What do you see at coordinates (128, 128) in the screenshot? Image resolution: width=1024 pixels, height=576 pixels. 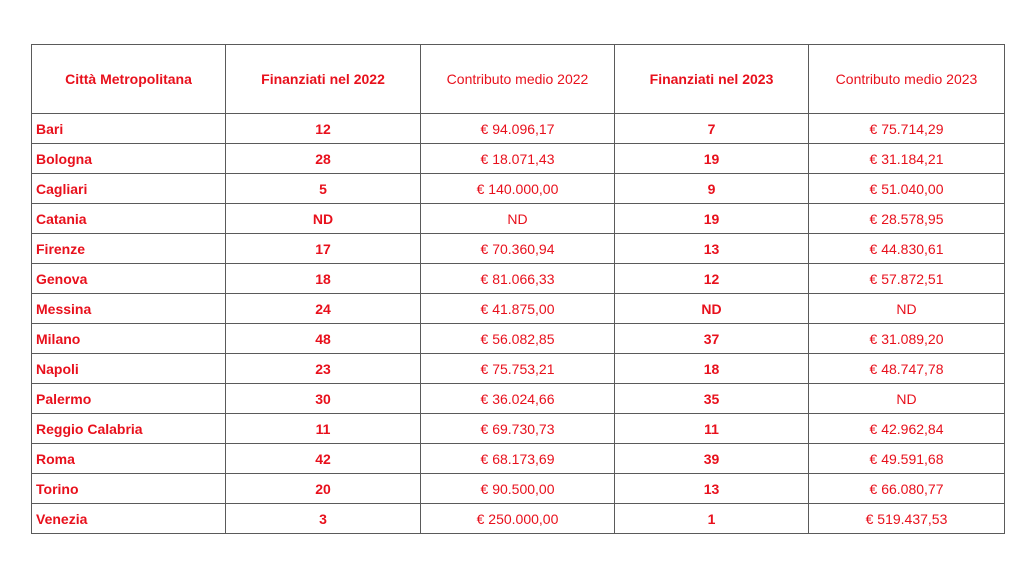 I see `cell-city: Bari` at bounding box center [128, 128].